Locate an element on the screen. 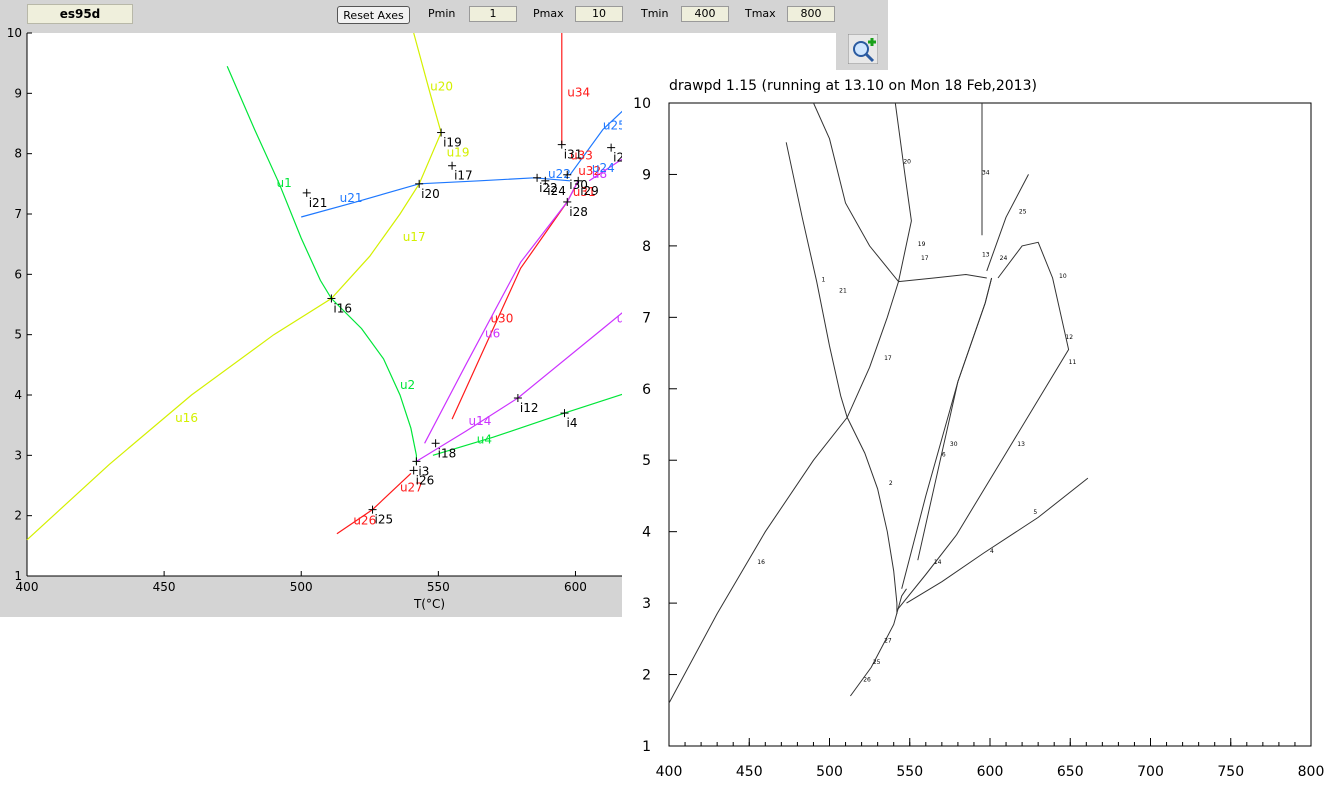 This screenshot has height=789, width=1340. right-curve-label: 4 is located at coordinates (992, 551).